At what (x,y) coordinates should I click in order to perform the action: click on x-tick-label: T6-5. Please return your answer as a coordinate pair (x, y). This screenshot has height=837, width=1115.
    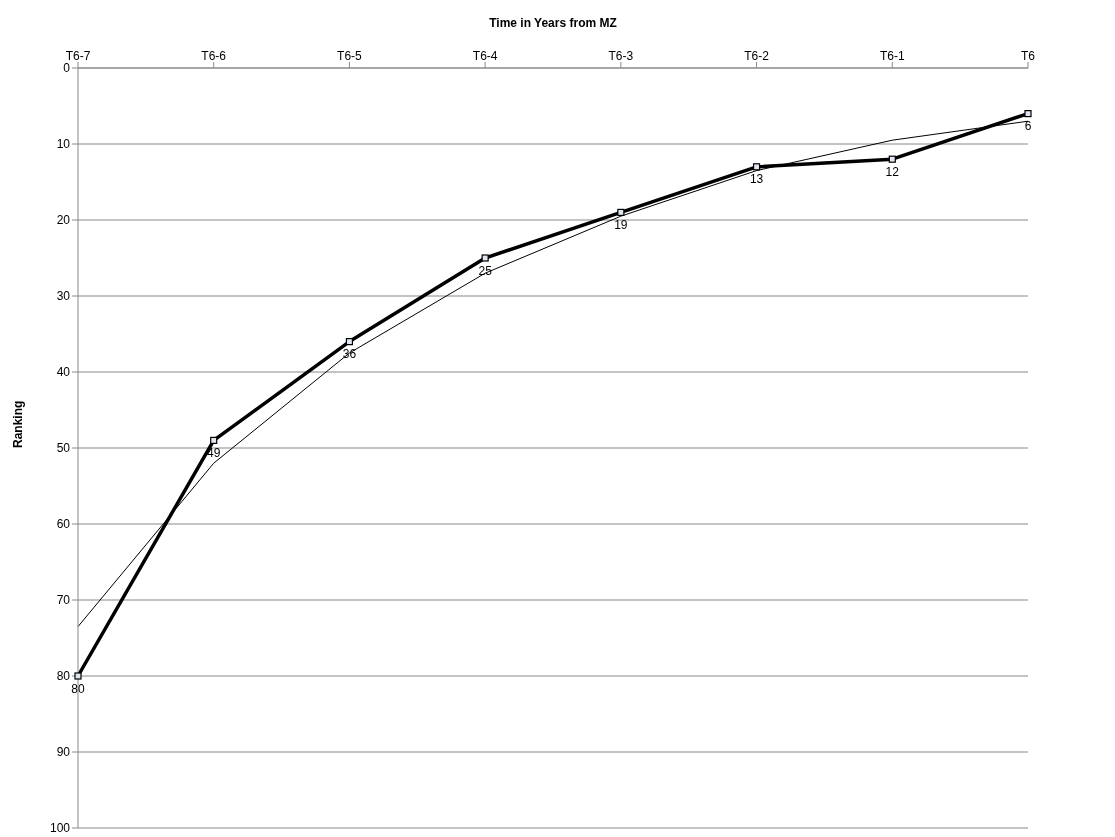
    Looking at the image, I should click on (350, 56).